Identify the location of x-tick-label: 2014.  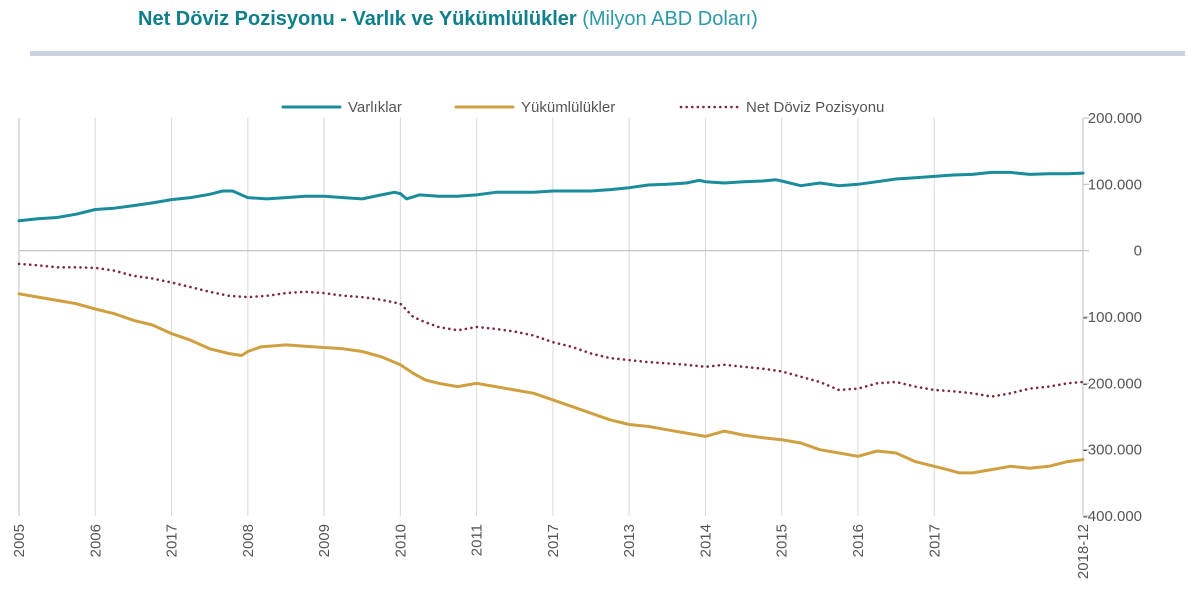
(705, 540).